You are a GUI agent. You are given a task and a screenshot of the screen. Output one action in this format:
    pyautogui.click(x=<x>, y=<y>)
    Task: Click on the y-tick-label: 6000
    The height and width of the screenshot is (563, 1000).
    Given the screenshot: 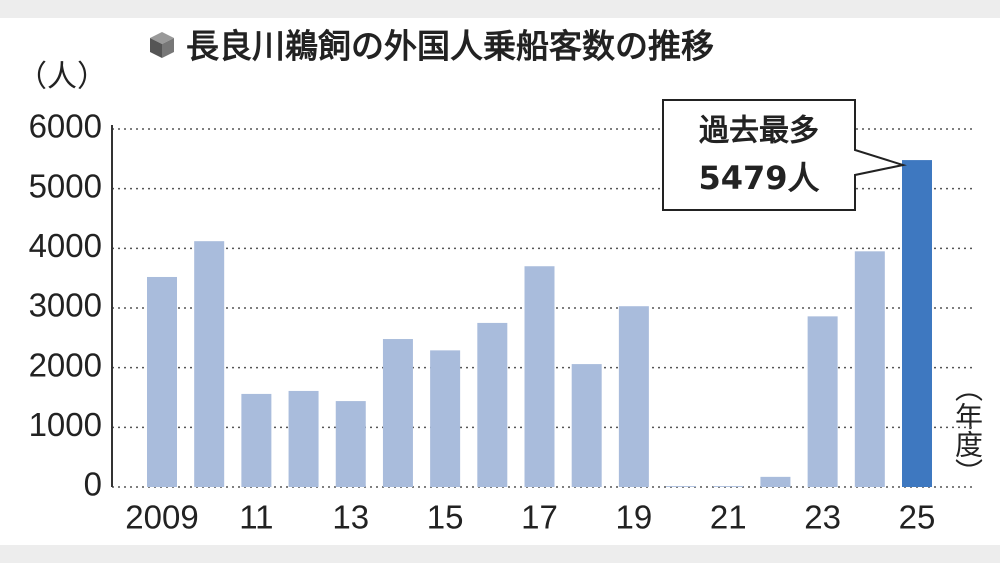 What is the action you would take?
    pyautogui.click(x=65, y=126)
    